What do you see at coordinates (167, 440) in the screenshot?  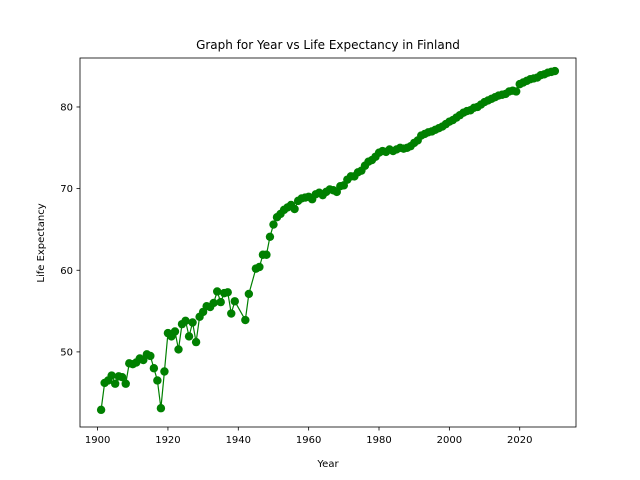 I see `x-tick-label: 1920` at bounding box center [167, 440].